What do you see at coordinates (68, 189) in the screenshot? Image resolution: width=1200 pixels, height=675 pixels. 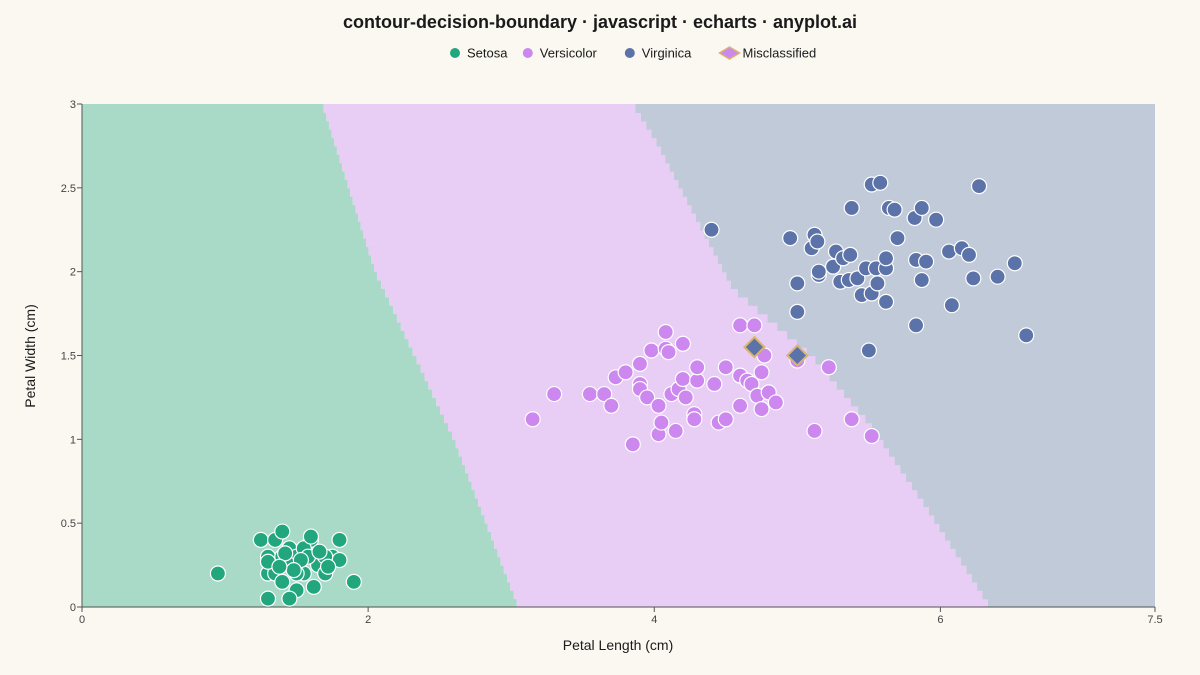 I see `y-tick-label: 2.5` at bounding box center [68, 189].